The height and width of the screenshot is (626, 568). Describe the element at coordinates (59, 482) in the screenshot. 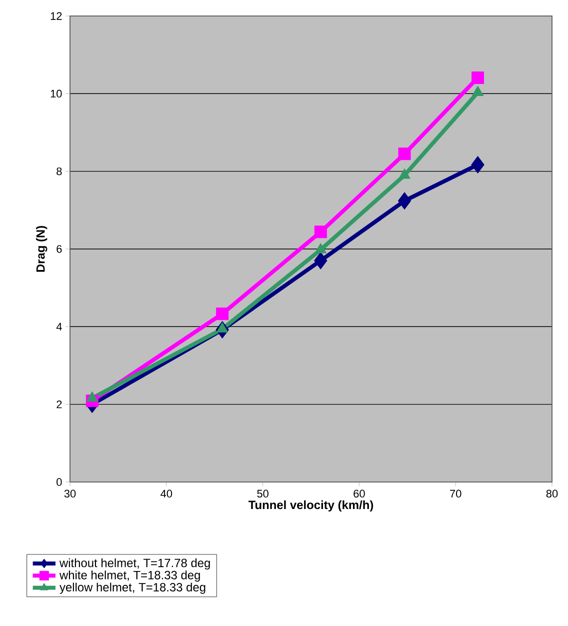

I see `y-tick-label: 0` at that location.